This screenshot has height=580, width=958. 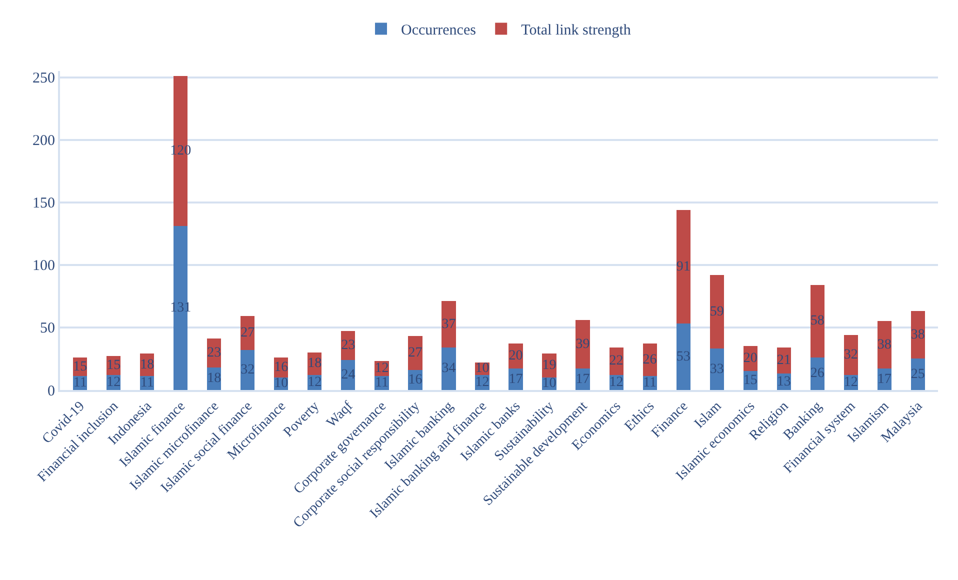 I want to click on data-label: 58, so click(x=817, y=321).